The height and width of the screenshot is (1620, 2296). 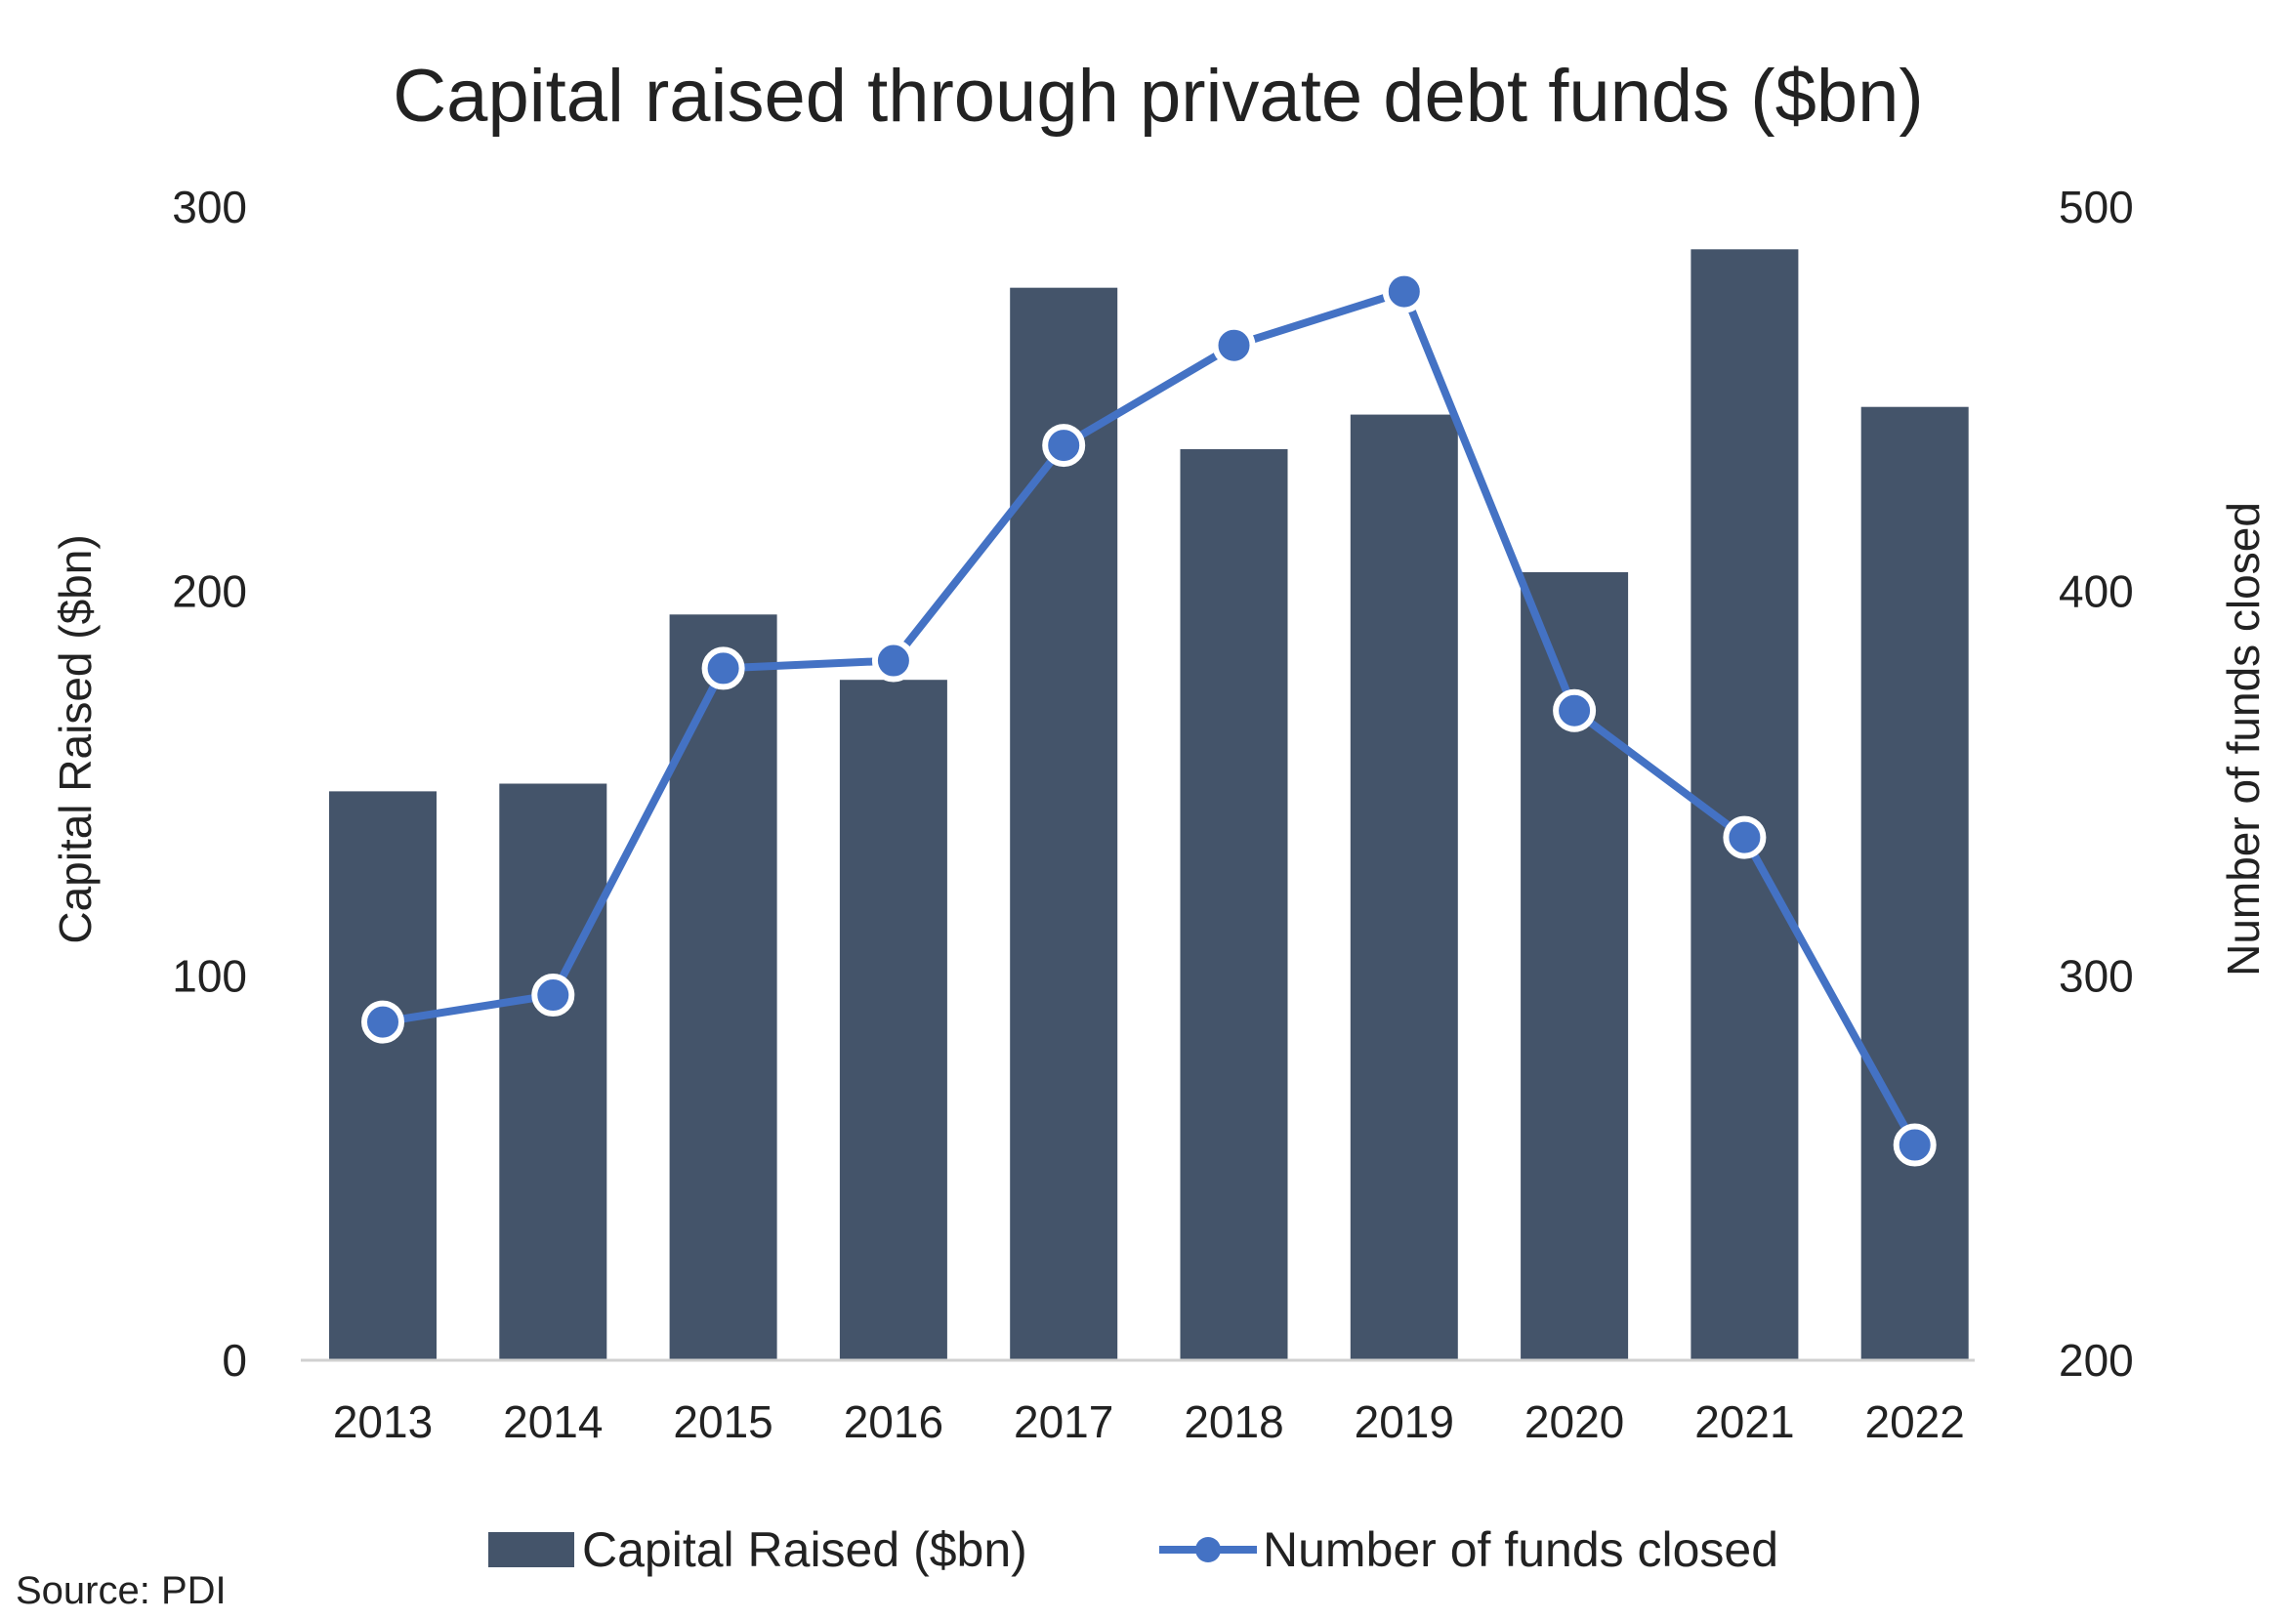 I want to click on y-left-tick-labels: 0 100 200 300, so click(x=209, y=784).